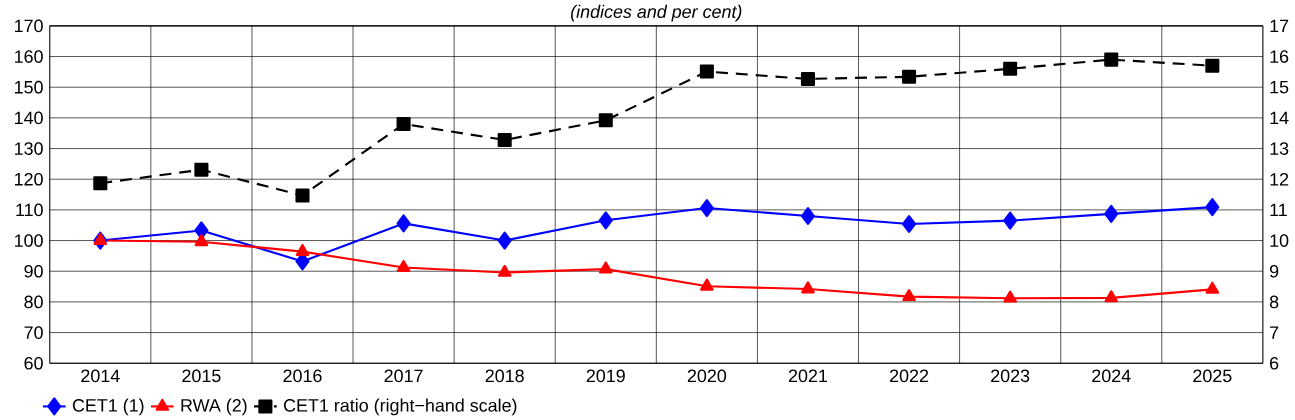 This screenshot has width=1295, height=420. What do you see at coordinates (1279, 118) in the screenshot?
I see `y2-tick-label: 14` at bounding box center [1279, 118].